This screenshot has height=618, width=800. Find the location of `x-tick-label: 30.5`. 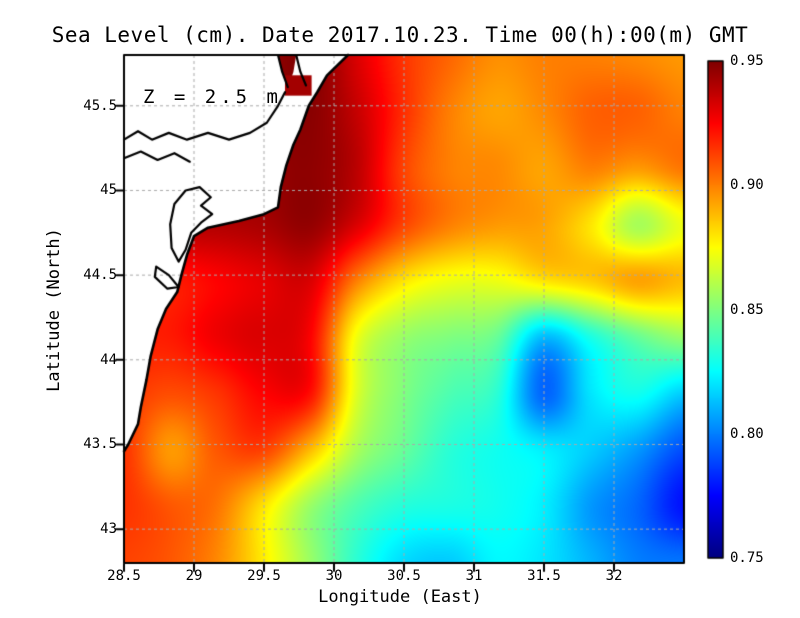

x-tick-label: 30.5 is located at coordinates (404, 576).